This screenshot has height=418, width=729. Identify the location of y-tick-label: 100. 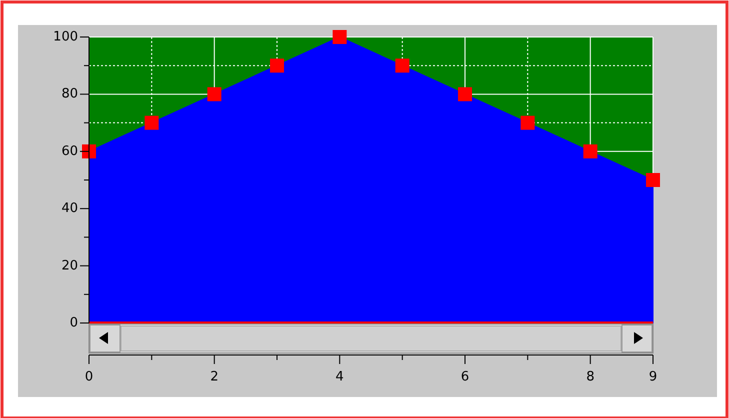
(65, 37).